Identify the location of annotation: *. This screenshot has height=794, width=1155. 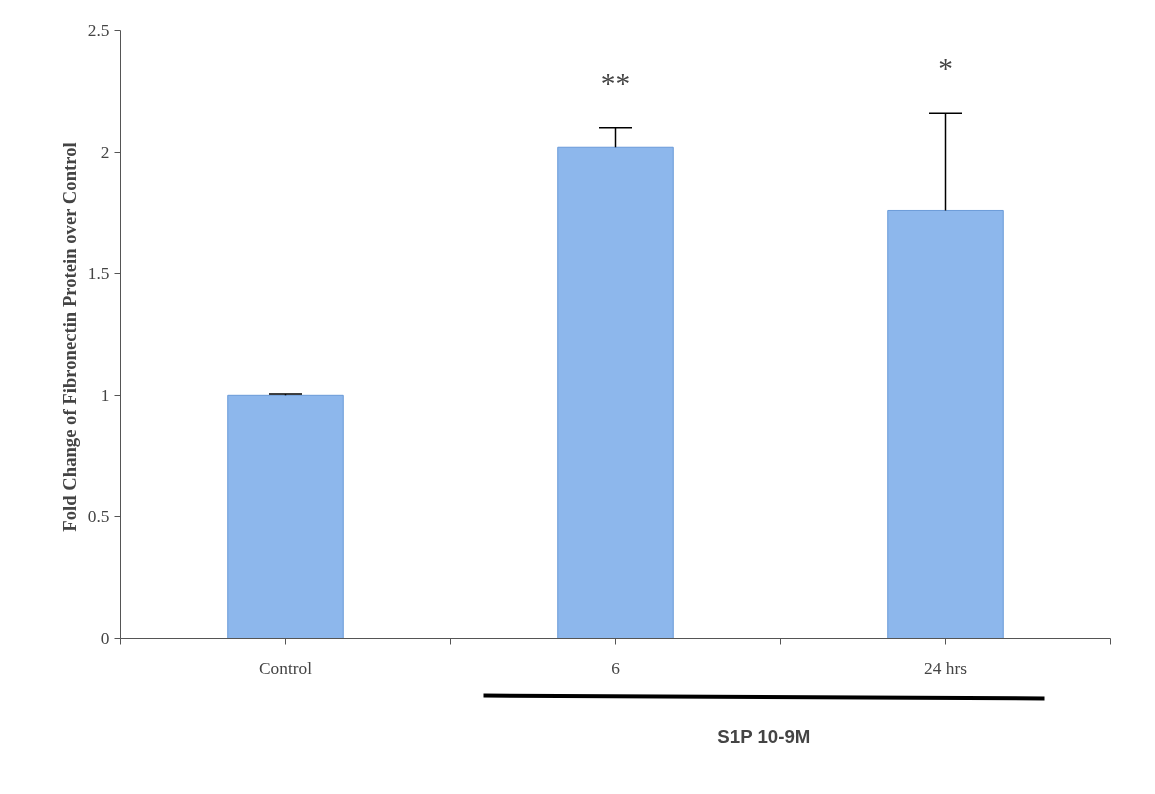
(945, 68).